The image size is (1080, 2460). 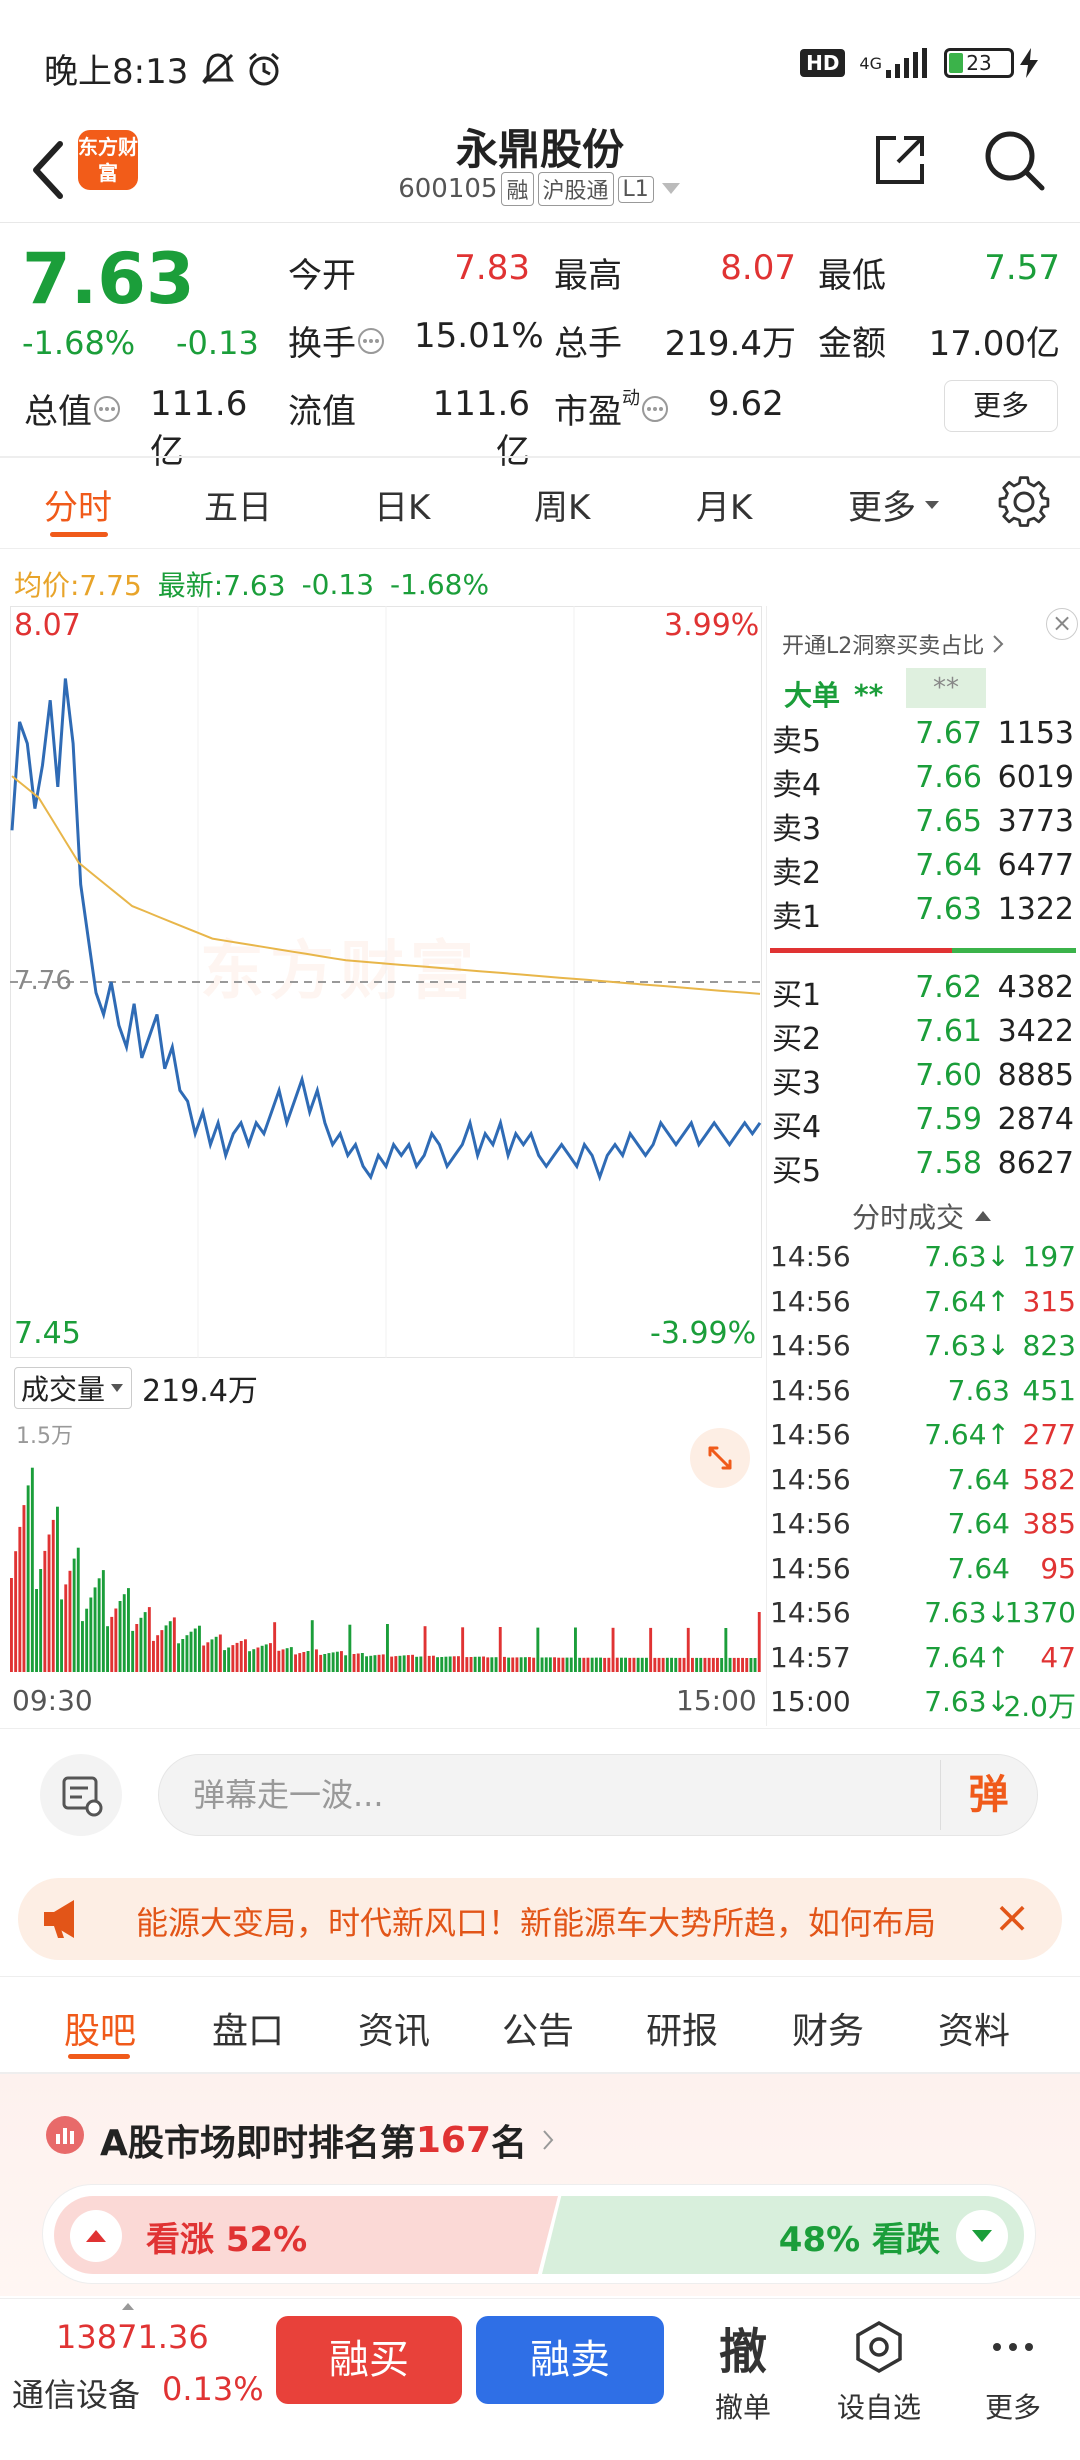 I want to click on margin-buy-button: 融买, so click(x=369, y=2360).